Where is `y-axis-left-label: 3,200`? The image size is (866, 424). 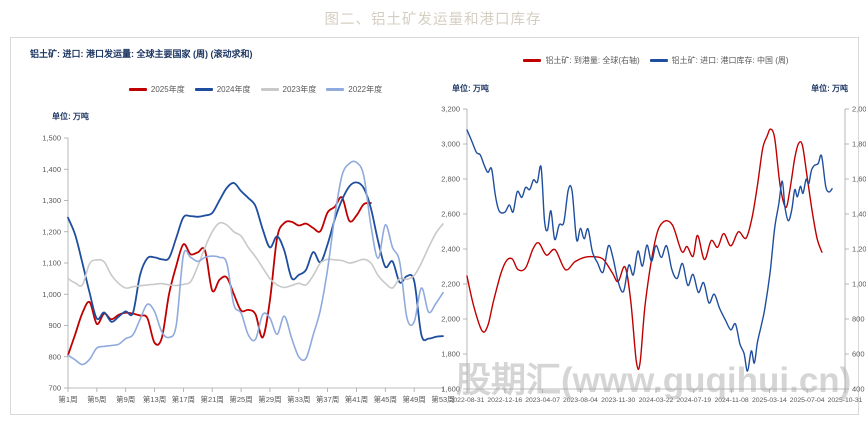
y-axis-left-label: 3,200 is located at coordinates (450, 109).